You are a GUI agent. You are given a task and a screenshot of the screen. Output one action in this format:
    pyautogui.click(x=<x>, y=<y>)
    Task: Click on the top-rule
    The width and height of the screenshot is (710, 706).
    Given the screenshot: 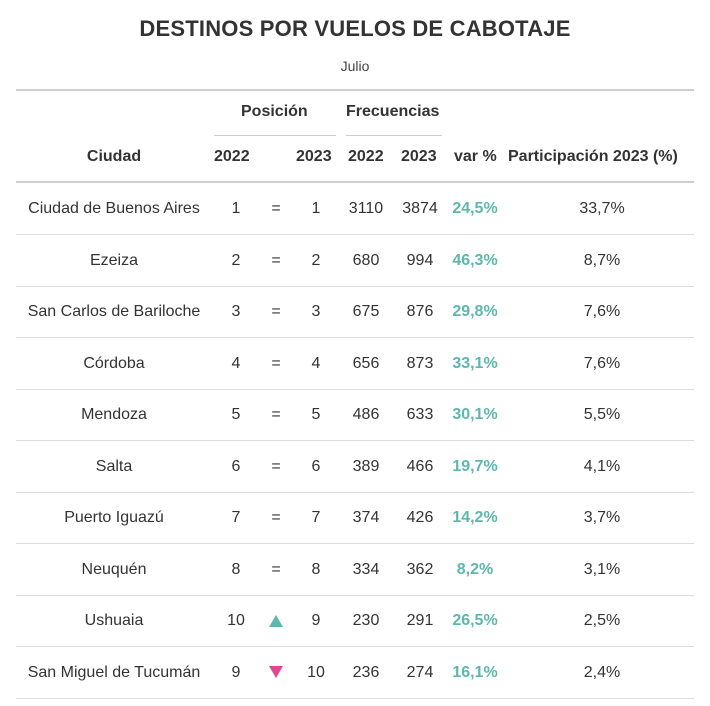 What is the action you would take?
    pyautogui.click(x=355, y=90)
    